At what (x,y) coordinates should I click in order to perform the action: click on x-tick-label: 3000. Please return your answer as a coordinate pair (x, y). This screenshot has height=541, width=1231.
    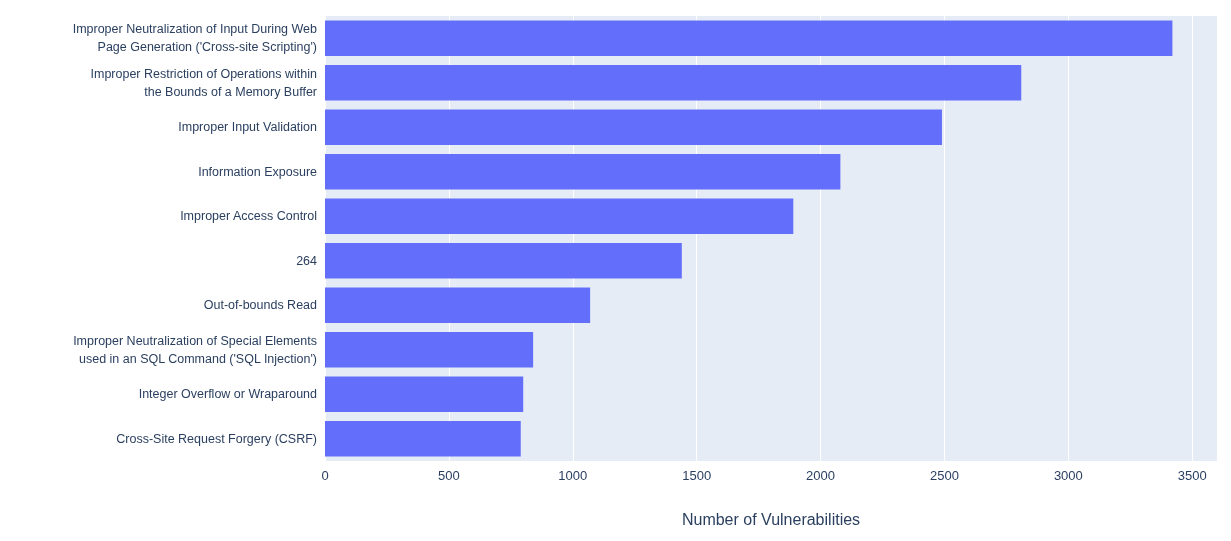
    Looking at the image, I should click on (1068, 475).